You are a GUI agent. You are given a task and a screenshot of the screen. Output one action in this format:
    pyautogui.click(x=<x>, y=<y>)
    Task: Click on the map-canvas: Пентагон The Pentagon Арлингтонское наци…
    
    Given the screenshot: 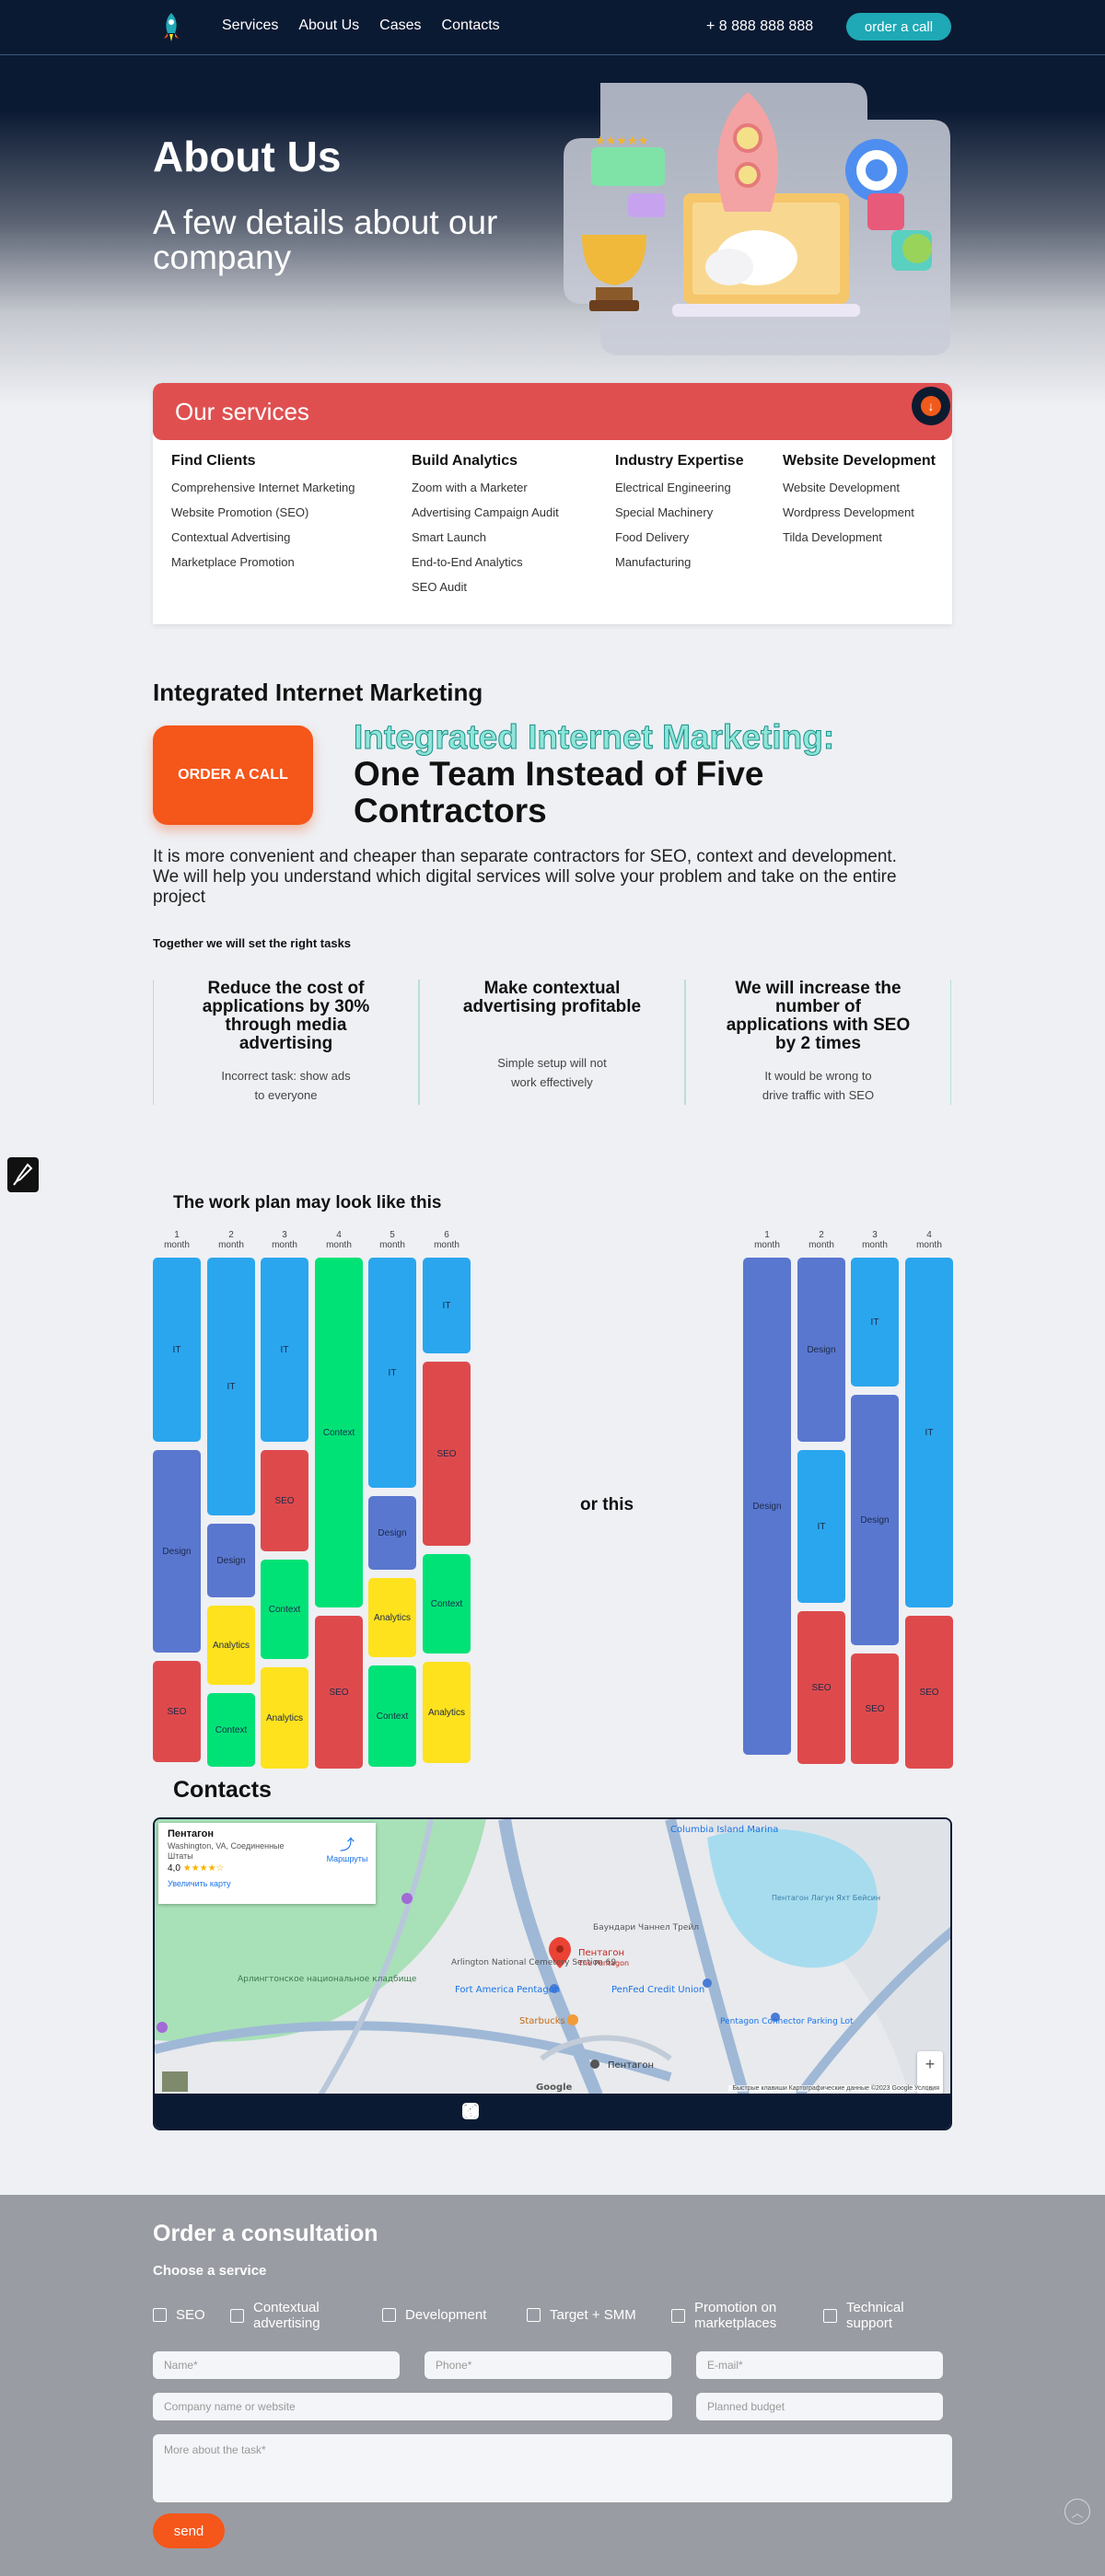 What is the action you would take?
    pyautogui.click(x=553, y=1957)
    